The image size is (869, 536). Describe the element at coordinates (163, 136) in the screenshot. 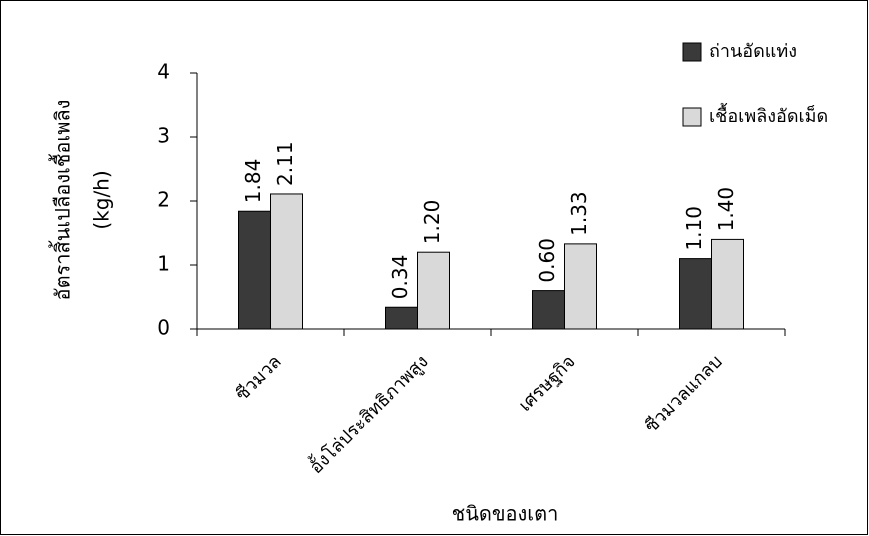

I see `y-tick-label: 3` at that location.